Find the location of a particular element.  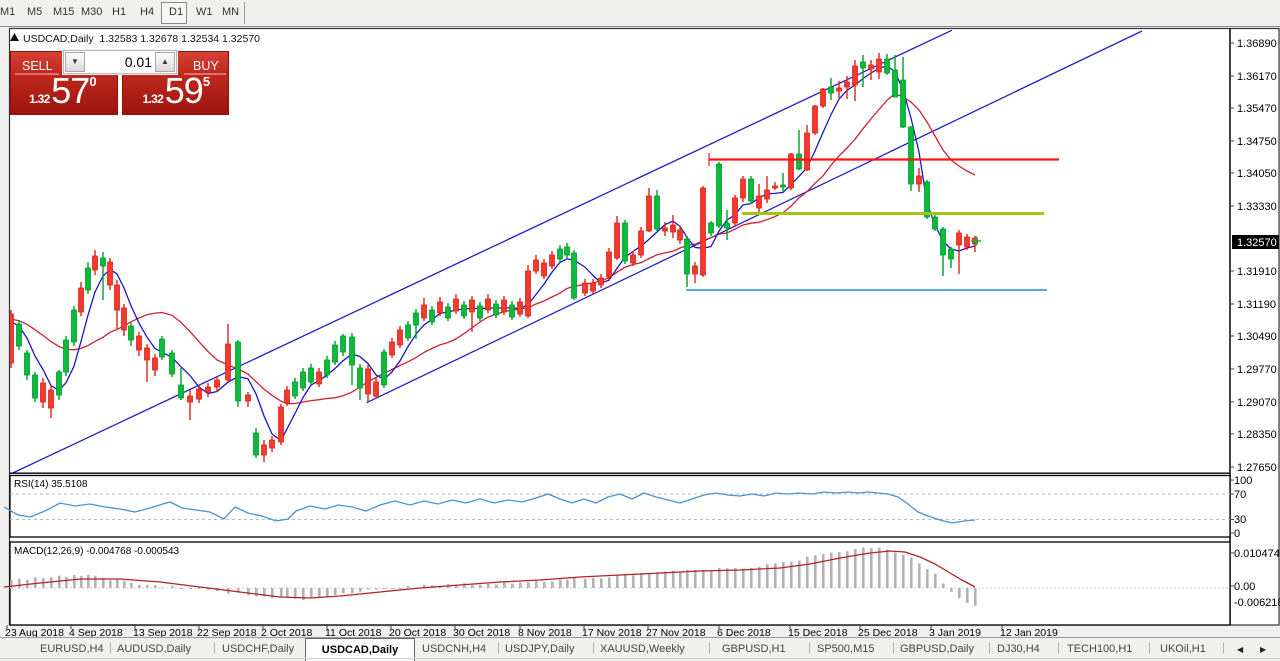

svg-text: 1.31910 is located at coordinates (1257, 272).